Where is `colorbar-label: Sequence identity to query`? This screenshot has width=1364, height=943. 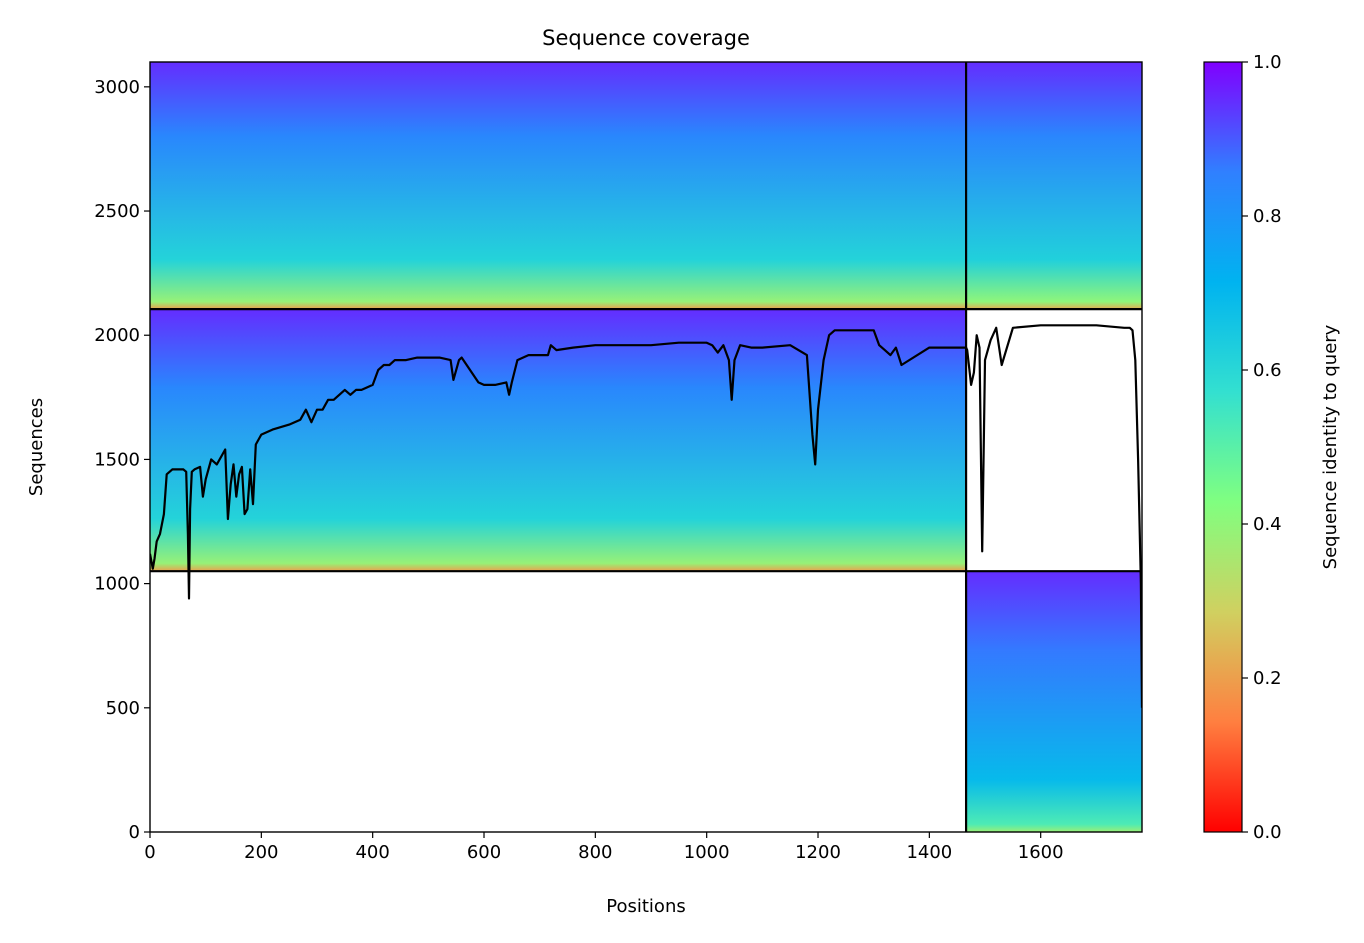
colorbar-label: Sequence identity to query is located at coordinates (1330, 446).